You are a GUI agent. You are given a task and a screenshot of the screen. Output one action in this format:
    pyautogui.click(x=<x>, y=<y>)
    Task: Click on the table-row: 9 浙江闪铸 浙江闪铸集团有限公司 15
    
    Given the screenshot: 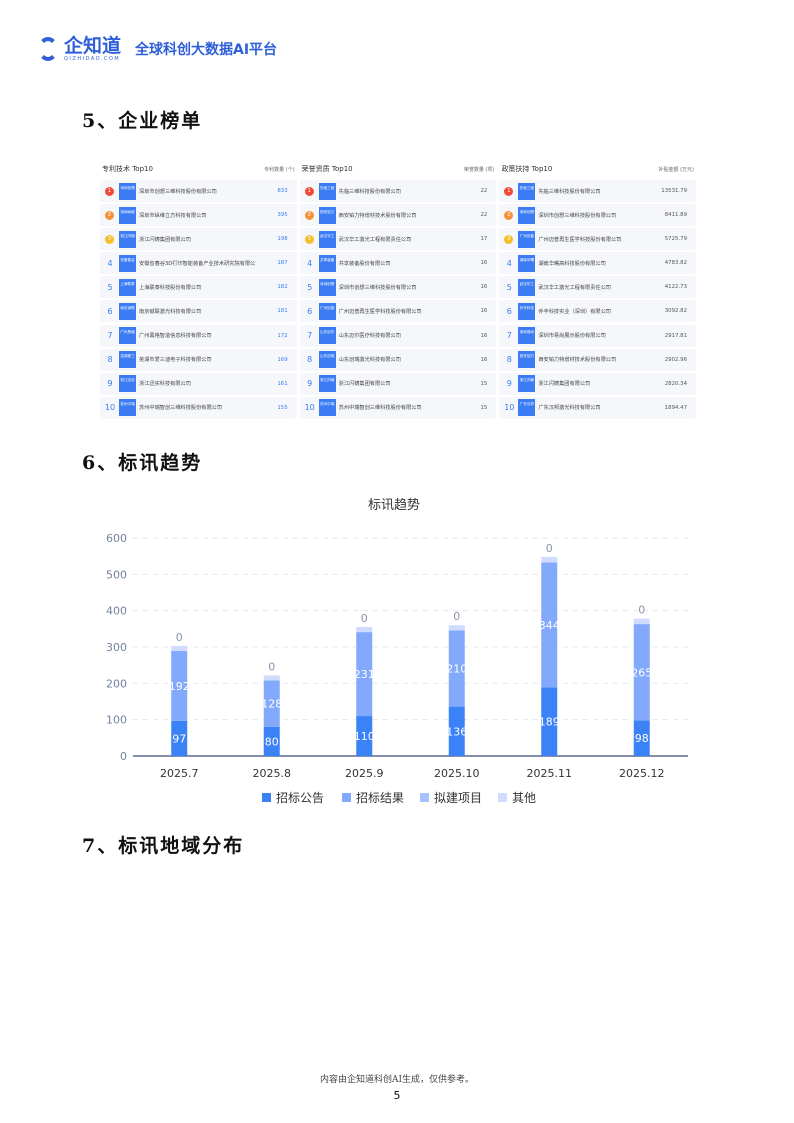 What is the action you would take?
    pyautogui.click(x=398, y=383)
    